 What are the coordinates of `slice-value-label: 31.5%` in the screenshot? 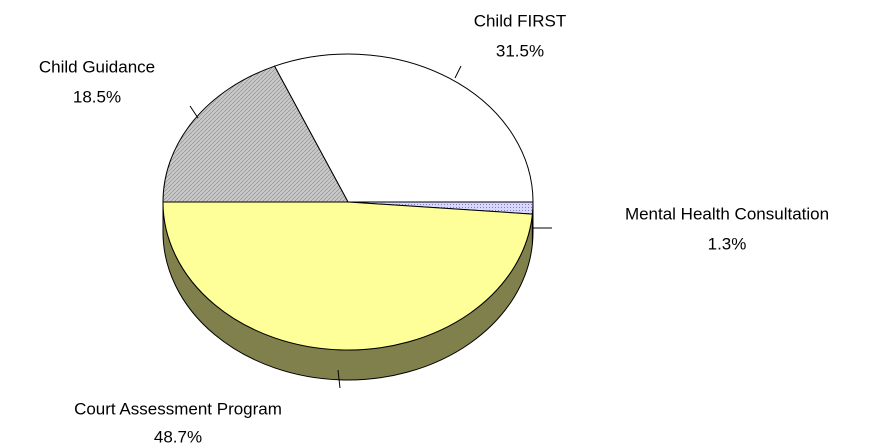 It's located at (520, 50).